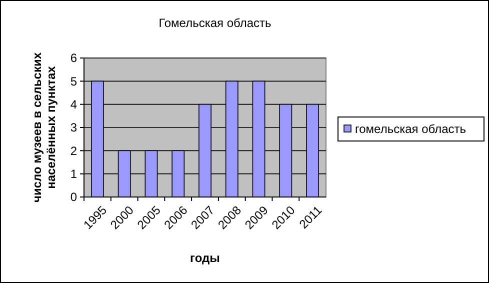 The width and height of the screenshot is (489, 283). What do you see at coordinates (205, 258) in the screenshot?
I see `x-axis-title: годы` at bounding box center [205, 258].